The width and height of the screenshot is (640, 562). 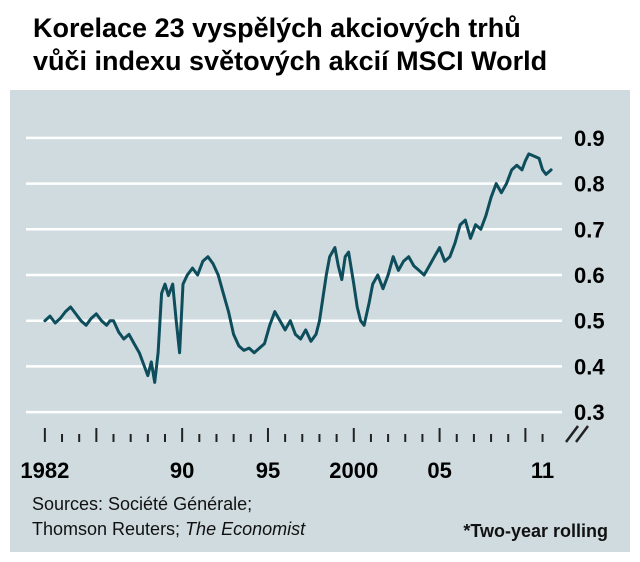 I want to click on x-tick-label: 1982, so click(x=44, y=470).